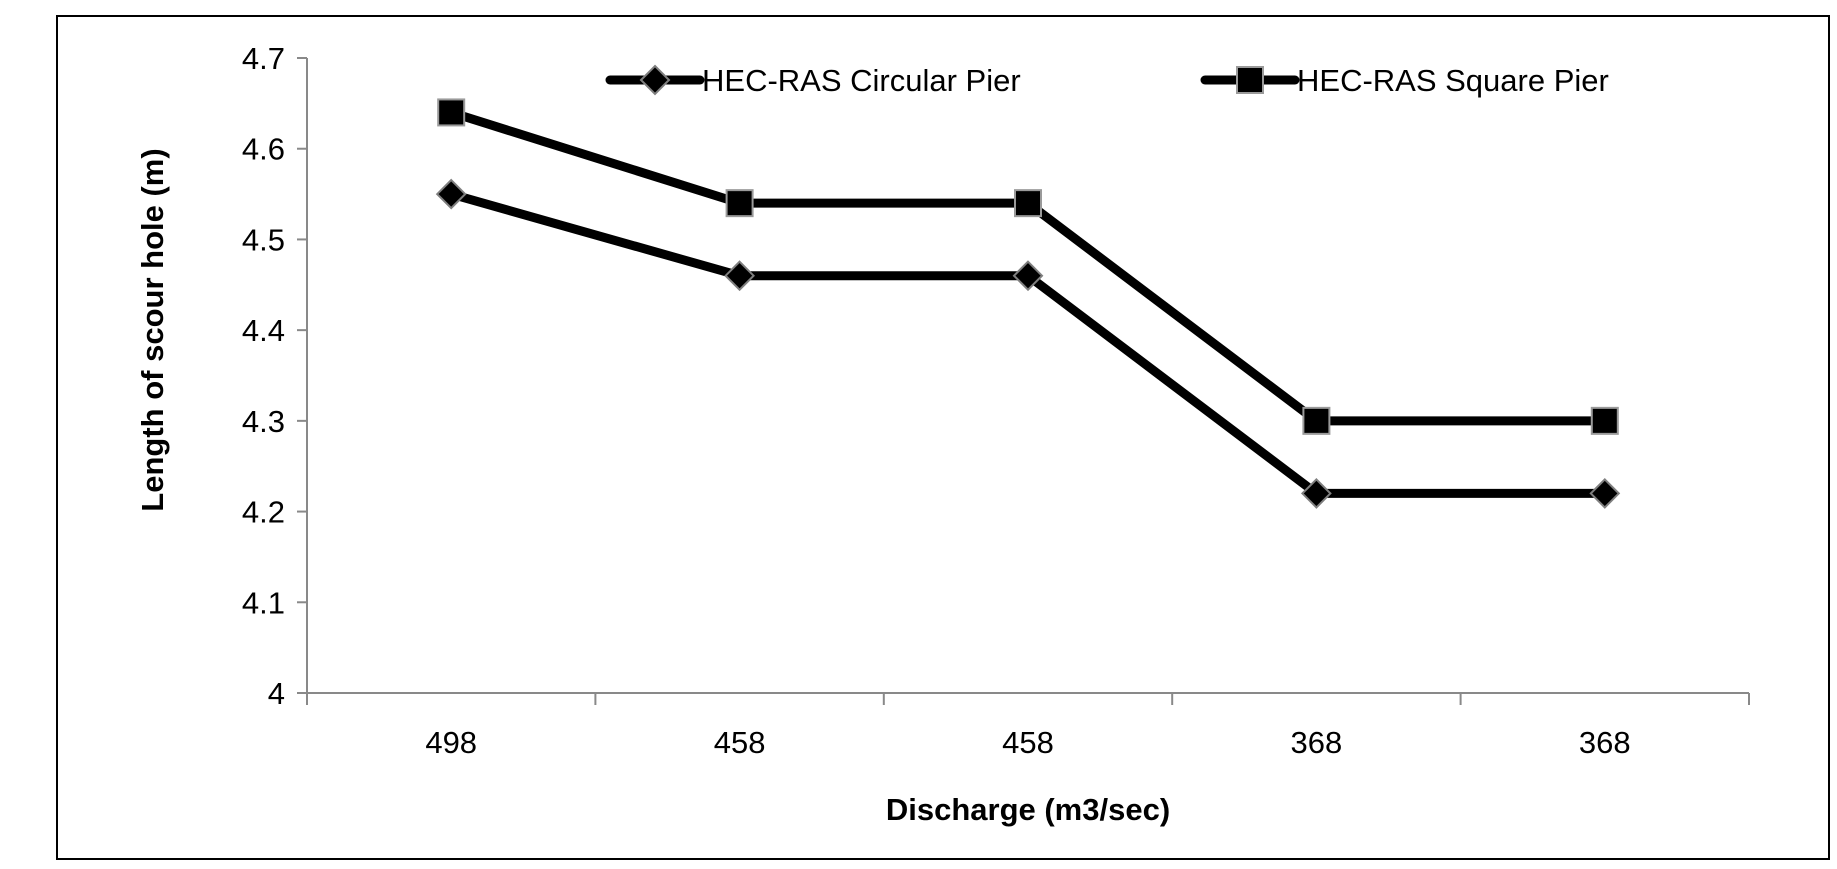 This screenshot has width=1837, height=869. I want to click on legend-item-2: HEC-RAS Square Pier, so click(1404, 80).